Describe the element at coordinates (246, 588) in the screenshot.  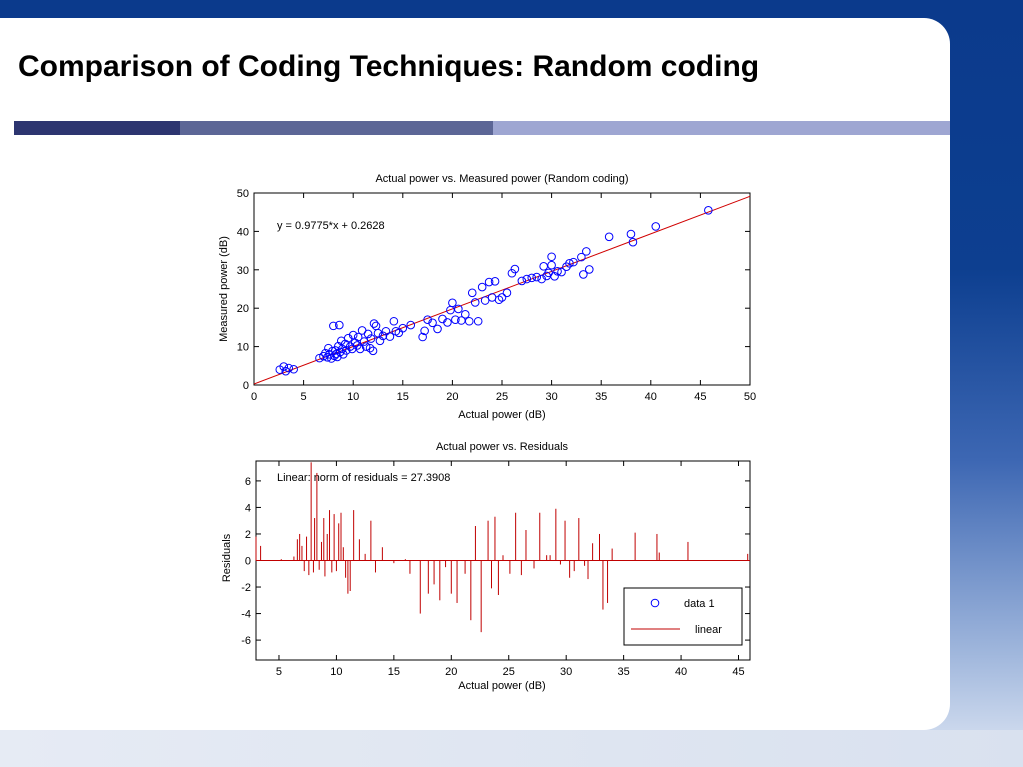
I see `residual-y-tick-label: -2` at that location.